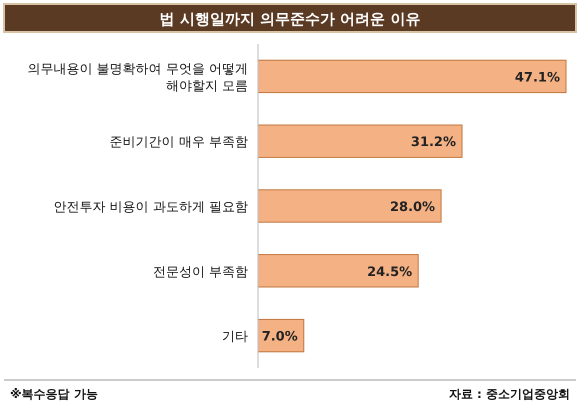 The width and height of the screenshot is (580, 409). I want to click on data-label: 31.2%, so click(433, 142).